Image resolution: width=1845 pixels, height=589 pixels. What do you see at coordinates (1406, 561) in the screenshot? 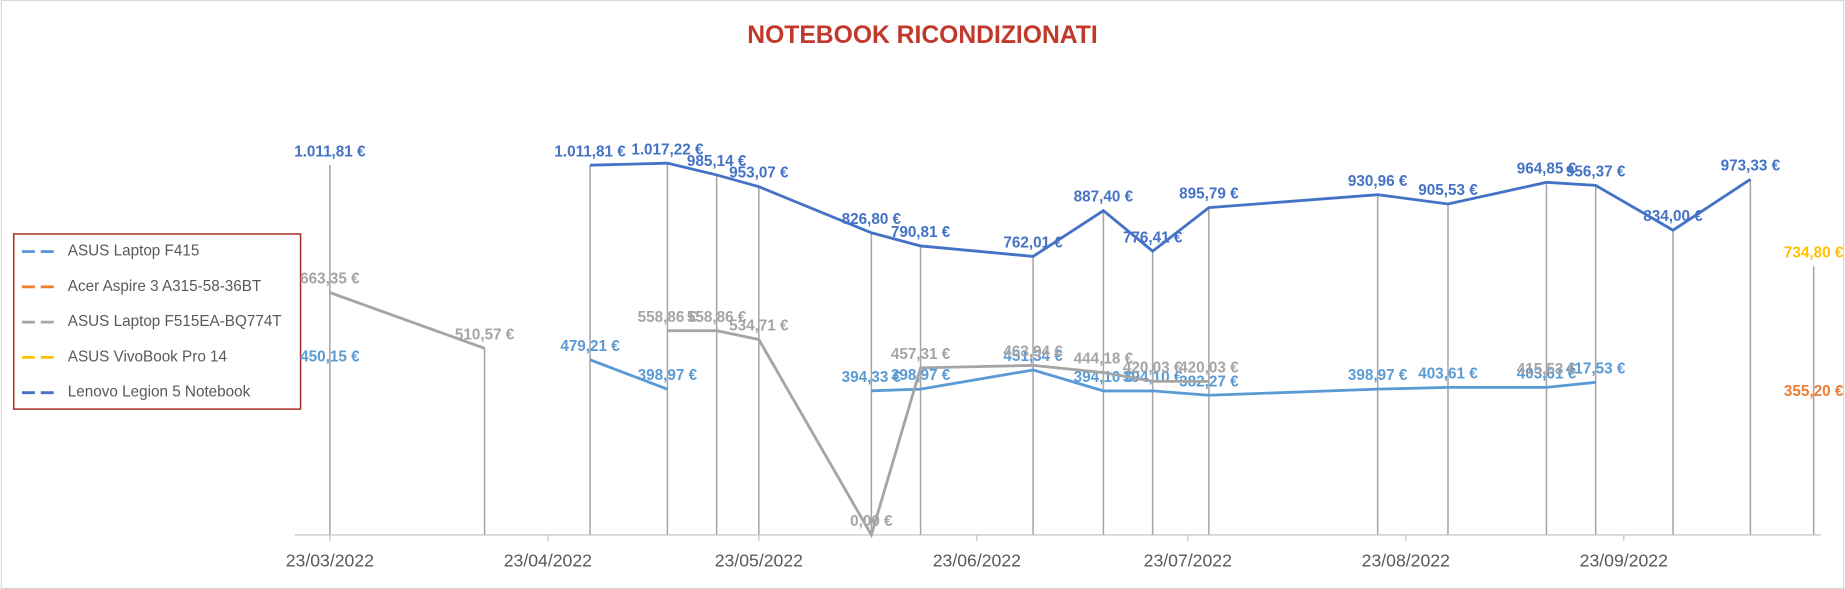
I see `x-tick-label: 23/08/2022` at bounding box center [1406, 561].